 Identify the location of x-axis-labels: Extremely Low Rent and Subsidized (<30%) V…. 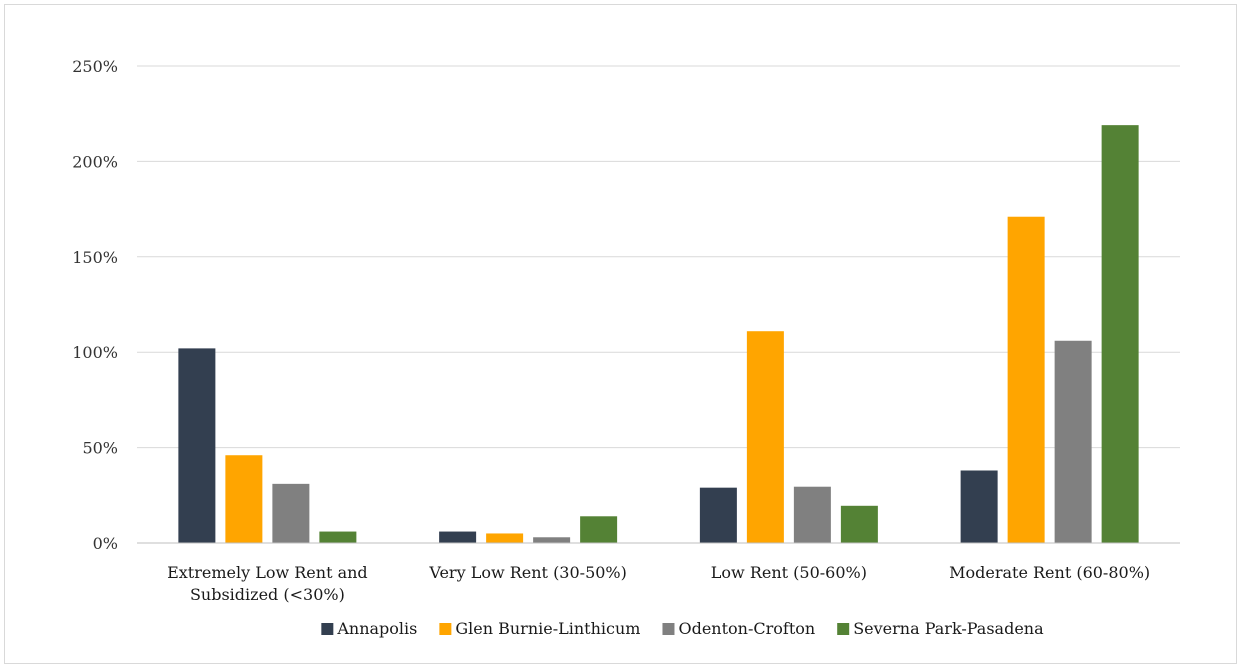
(658, 583).